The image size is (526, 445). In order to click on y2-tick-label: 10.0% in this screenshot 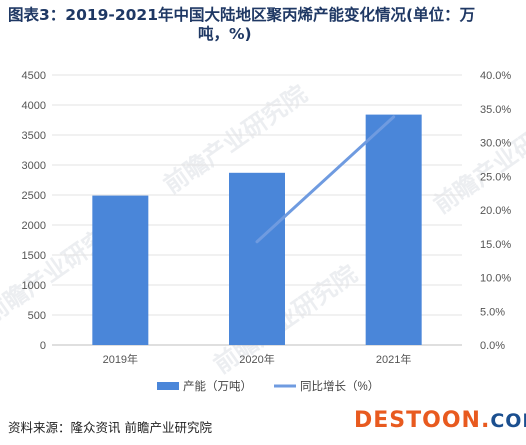, I will do `click(495, 279)`.